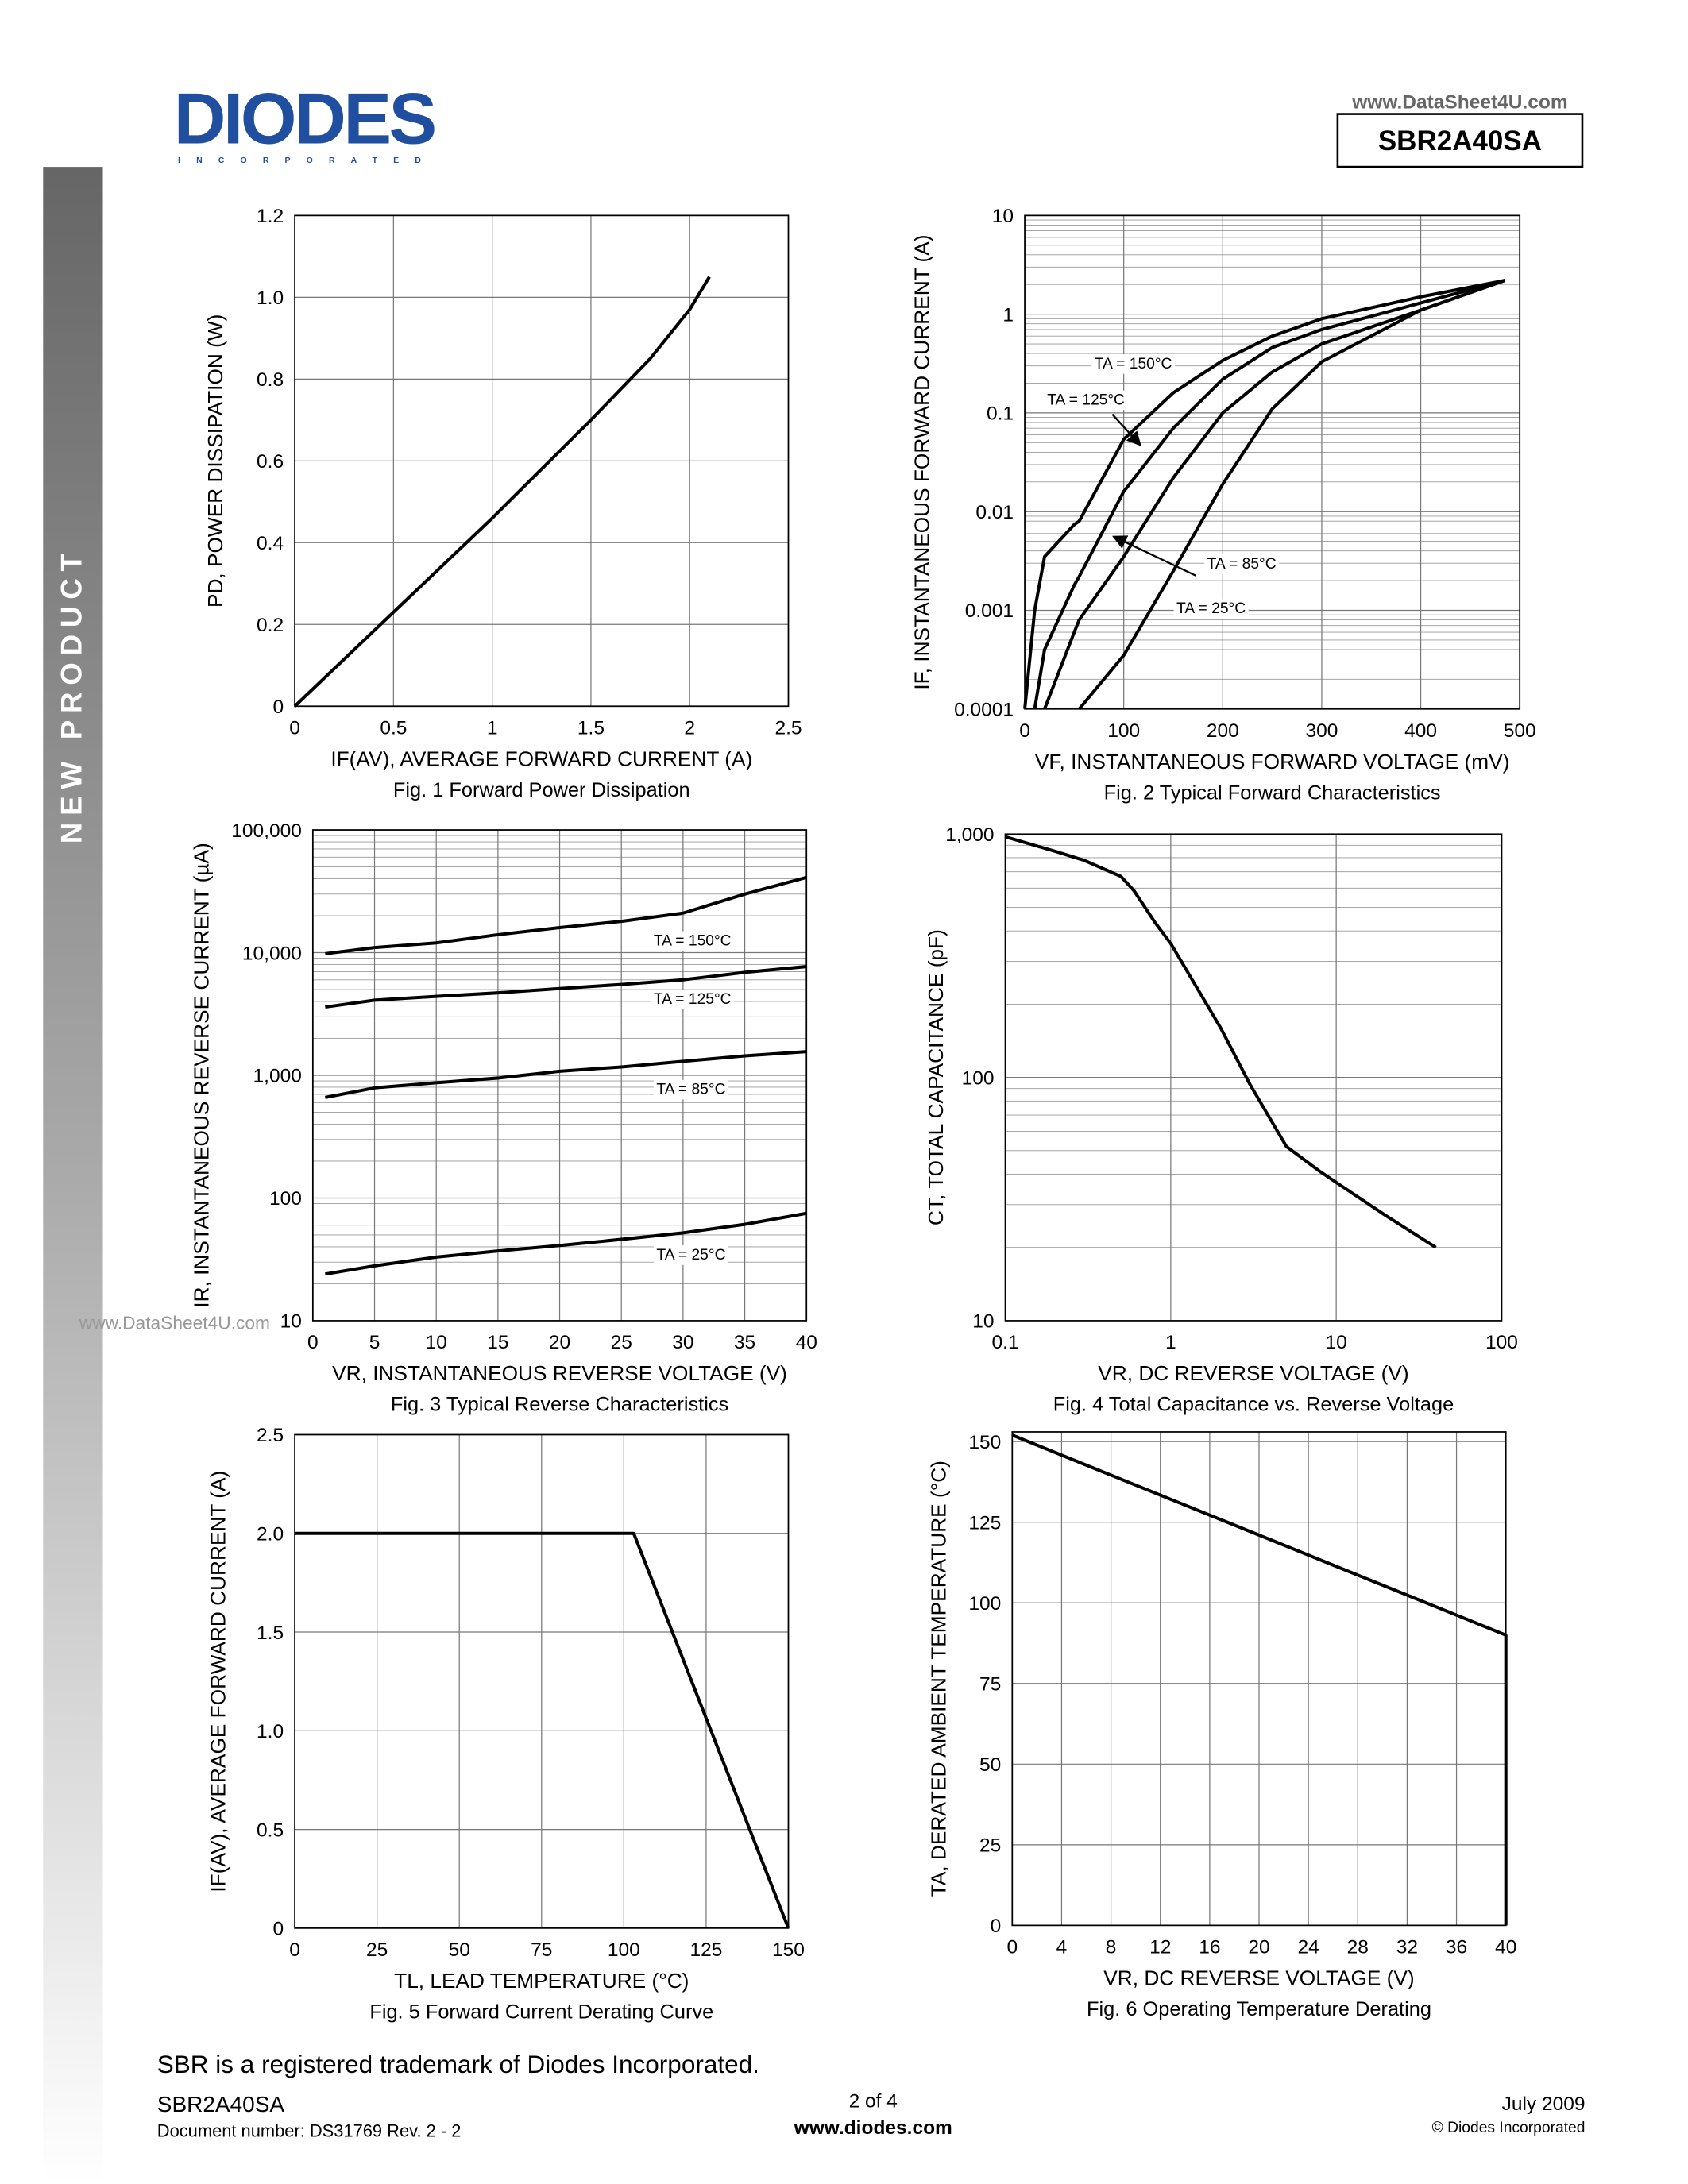  I want to click on x-tick-label: 150, so click(788, 1950).